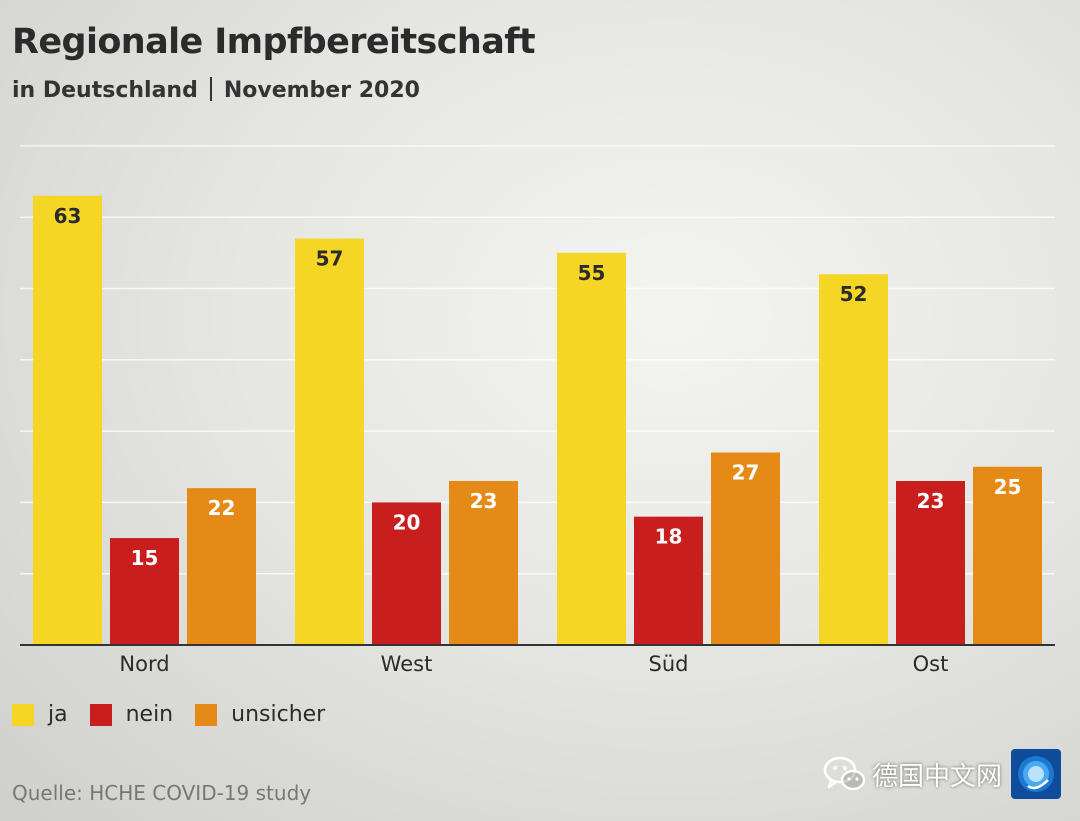 The width and height of the screenshot is (1080, 821). Describe the element at coordinates (931, 664) in the screenshot. I see `x-tick-label-ost: Ost` at that location.